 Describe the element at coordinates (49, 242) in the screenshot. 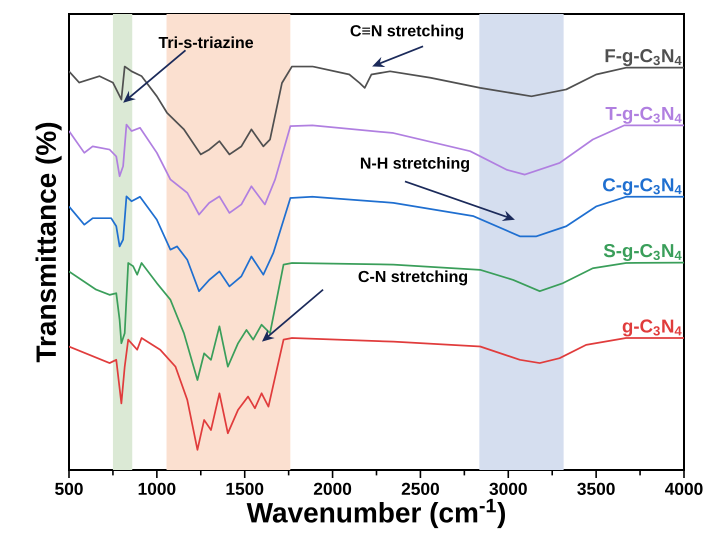

I see `y-axis-title: Transmittance (%)` at that location.